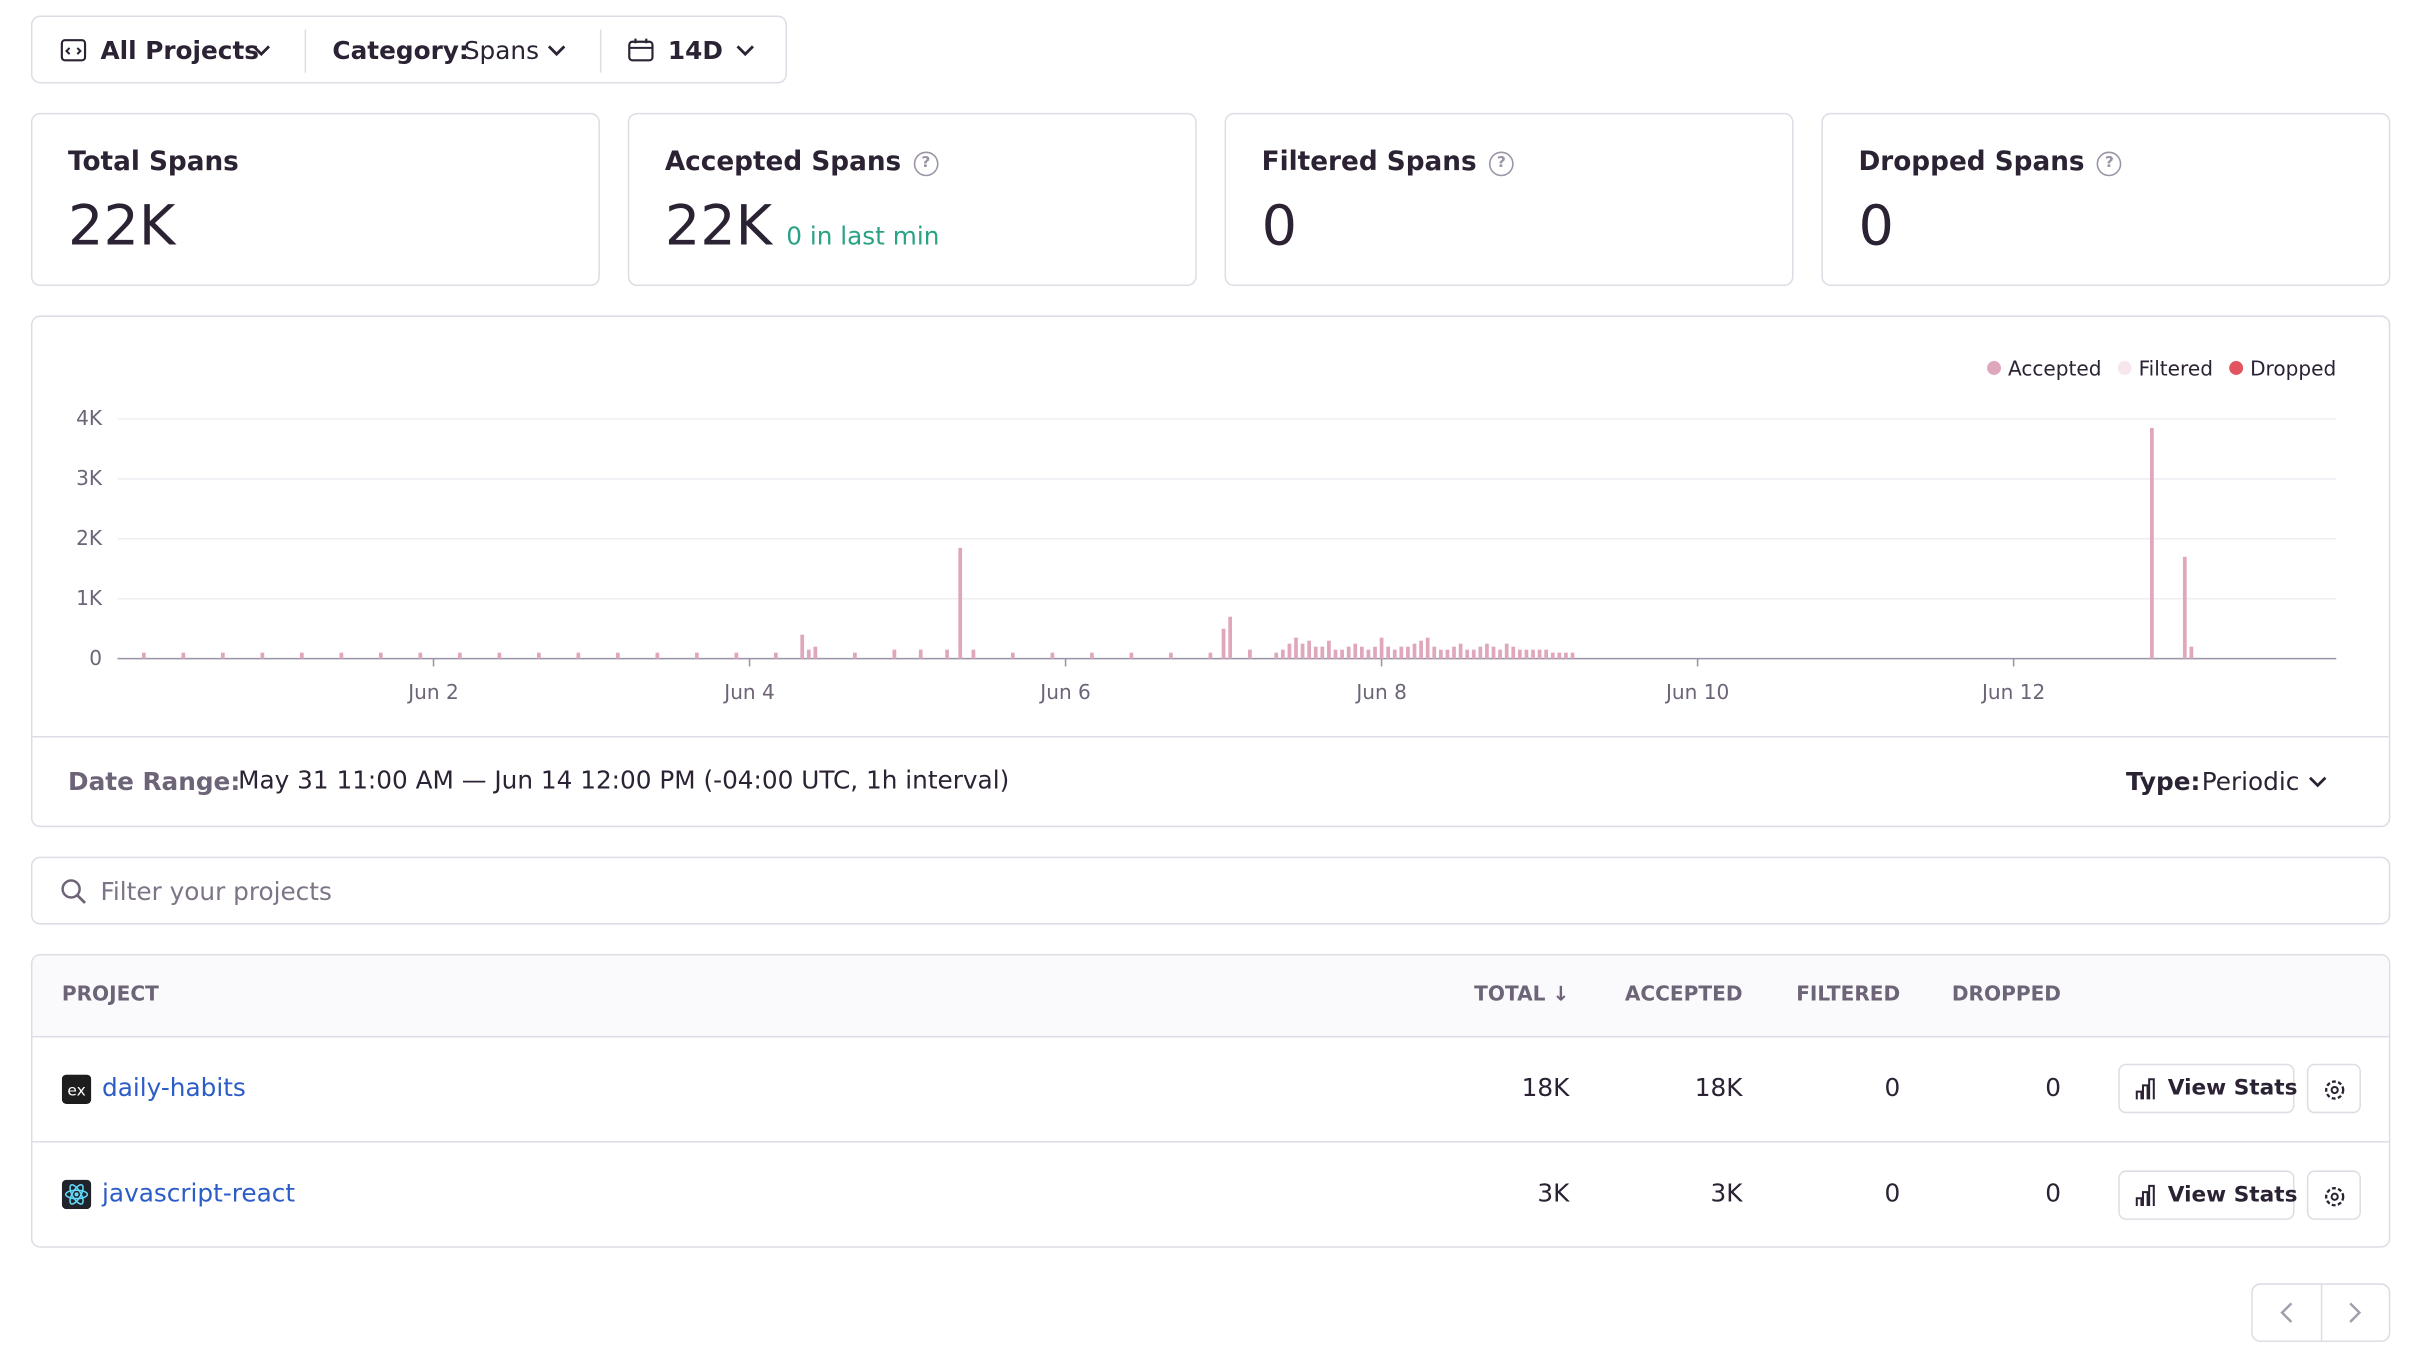 The width and height of the screenshot is (2412, 1372). Describe the element at coordinates (1210, 890) in the screenshot. I see `search-box: Filter your projects` at that location.